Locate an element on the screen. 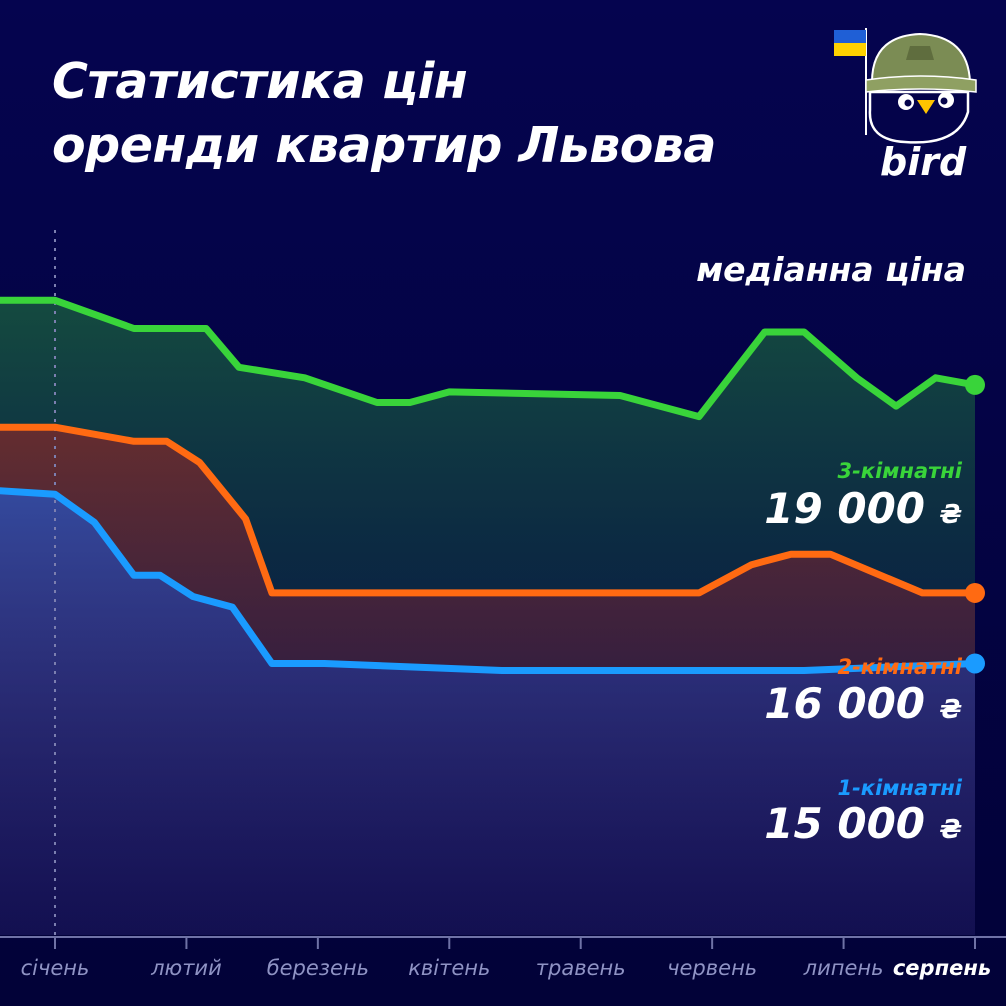  title-line-2: оренди квартир Львова is located at coordinates (384, 145).